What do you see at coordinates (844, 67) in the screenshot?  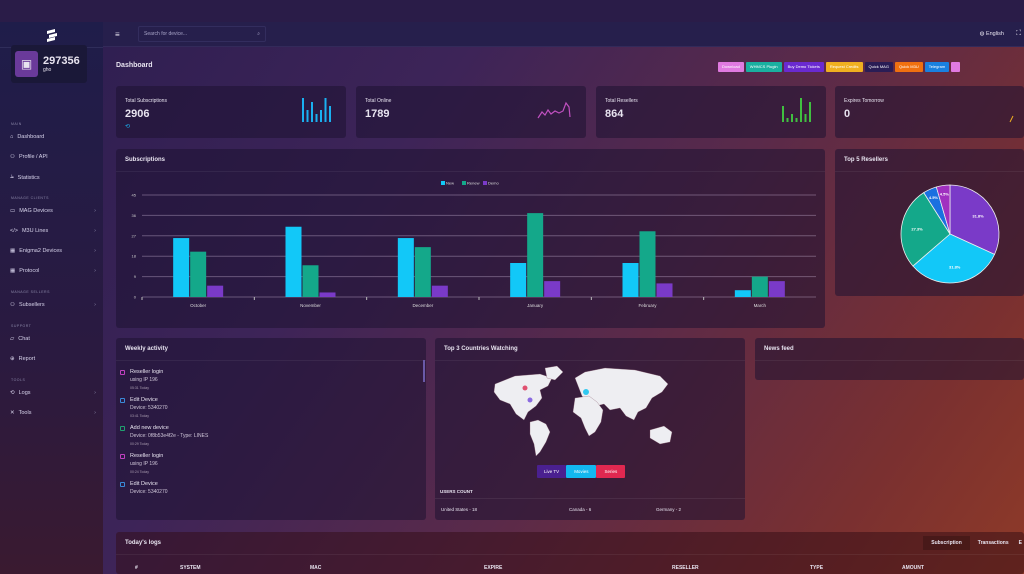 I see `quick-button: Request Credits` at bounding box center [844, 67].